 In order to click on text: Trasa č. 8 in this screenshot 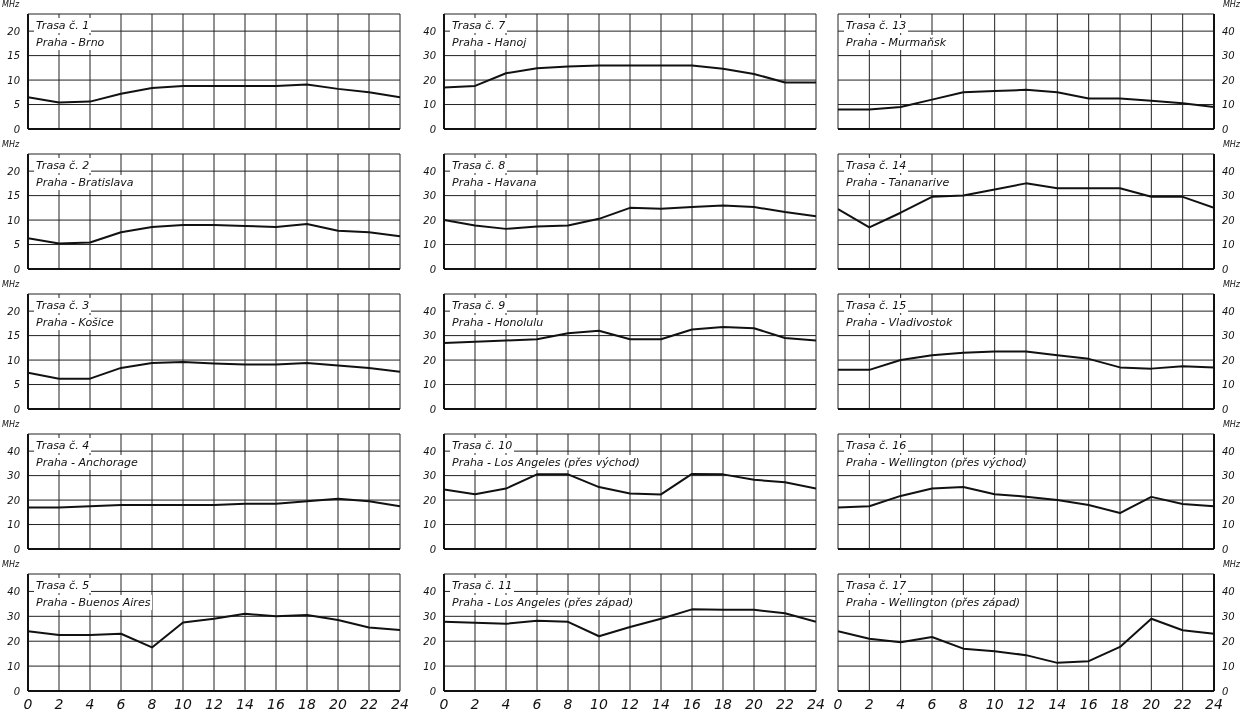, I will do `click(479, 165)`.